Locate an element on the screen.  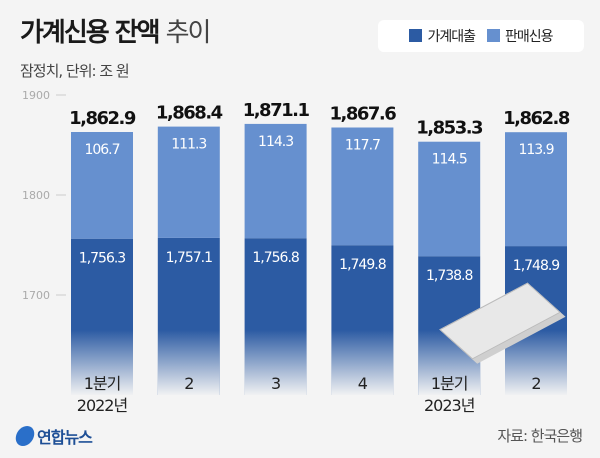
total-value-label: 1,871.1 is located at coordinates (276, 110).